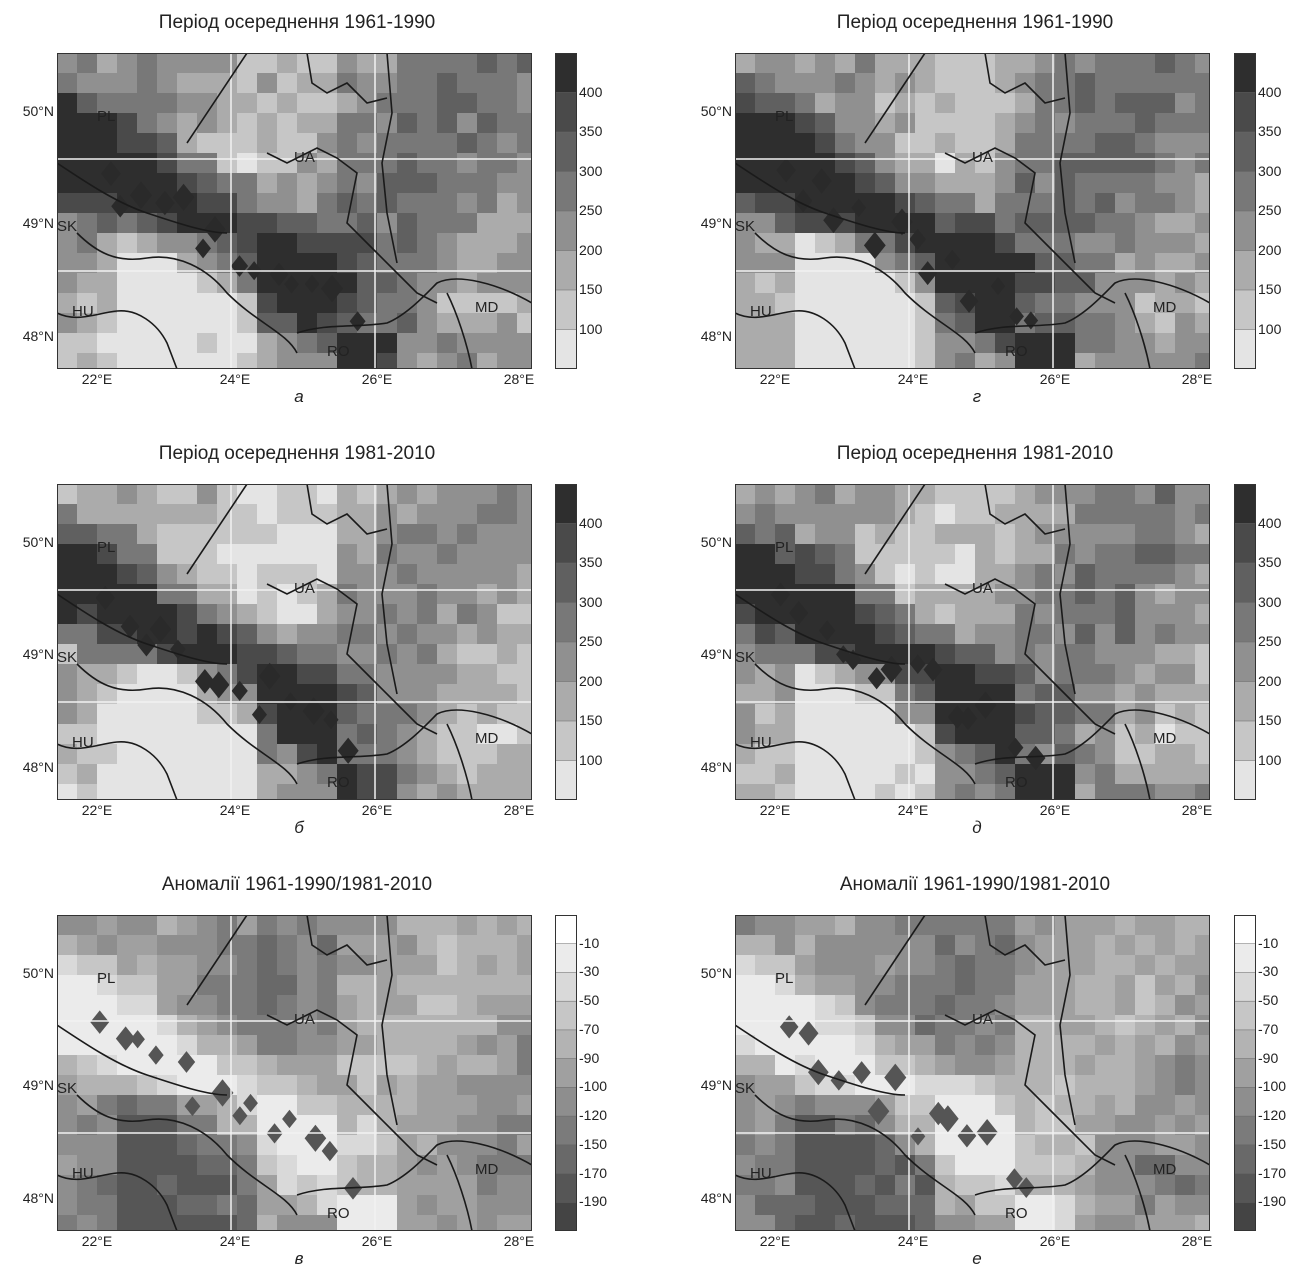 The image size is (1296, 1269). What do you see at coordinates (377, 810) in the screenshot?
I see `longitude-tick-label: 26°E` at bounding box center [377, 810].